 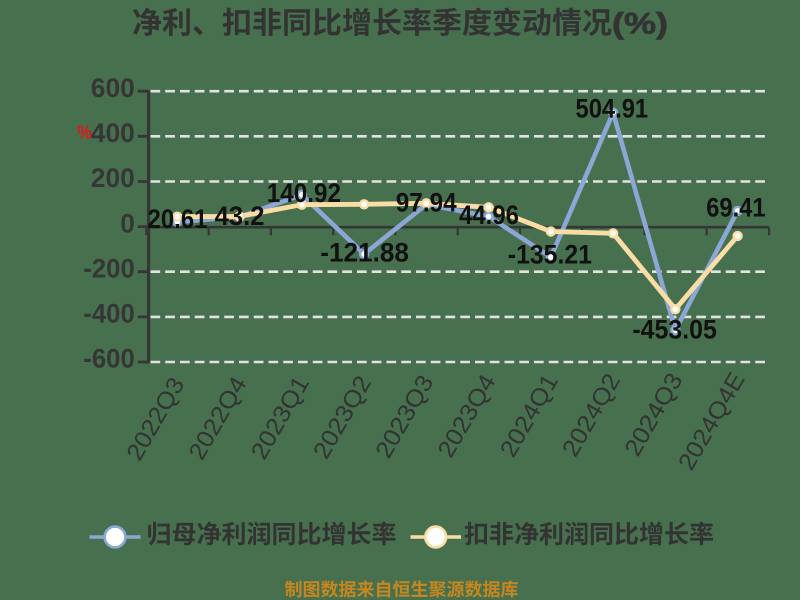 I want to click on svg-text: 43.2, so click(x=240, y=216).